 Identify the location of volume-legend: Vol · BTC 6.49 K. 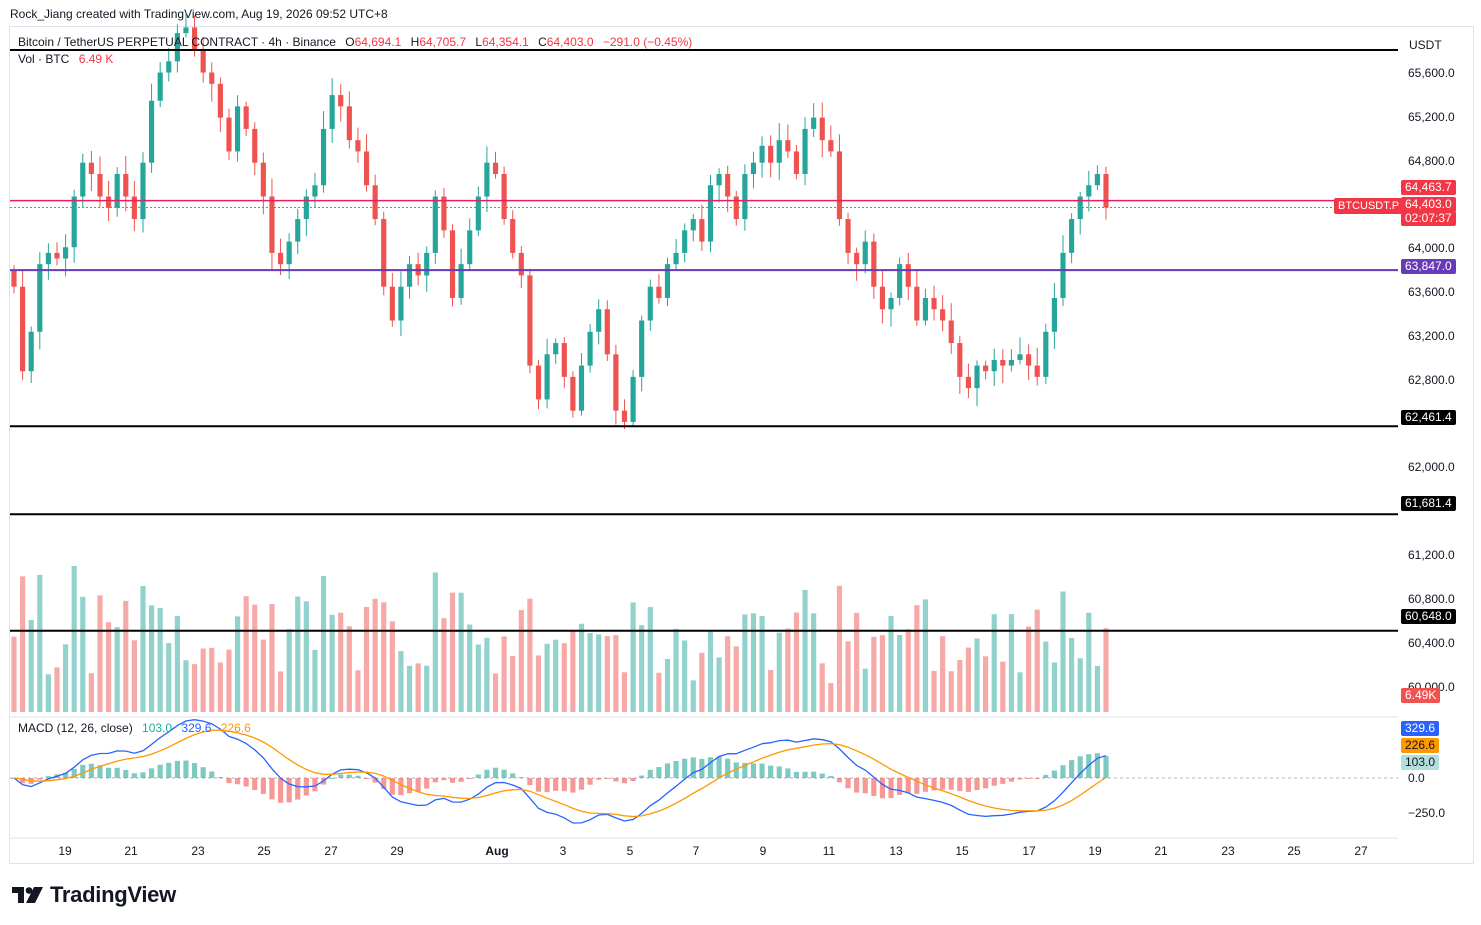
(65, 59).